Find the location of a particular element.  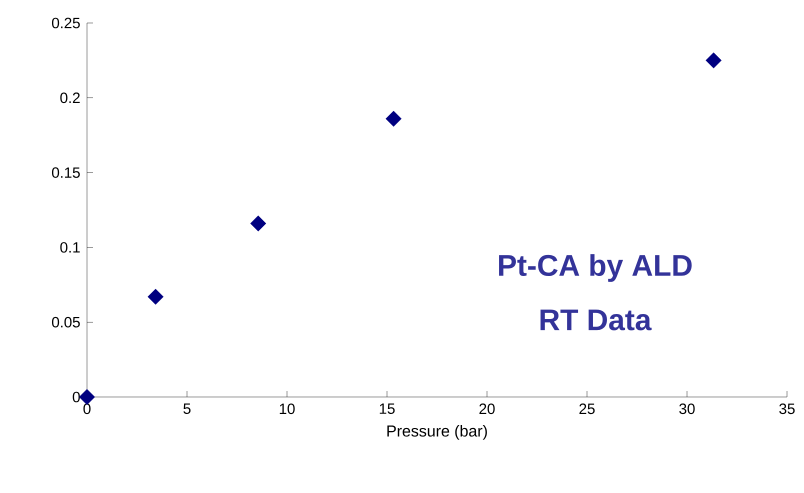

x-tick-label: 10 is located at coordinates (287, 409).